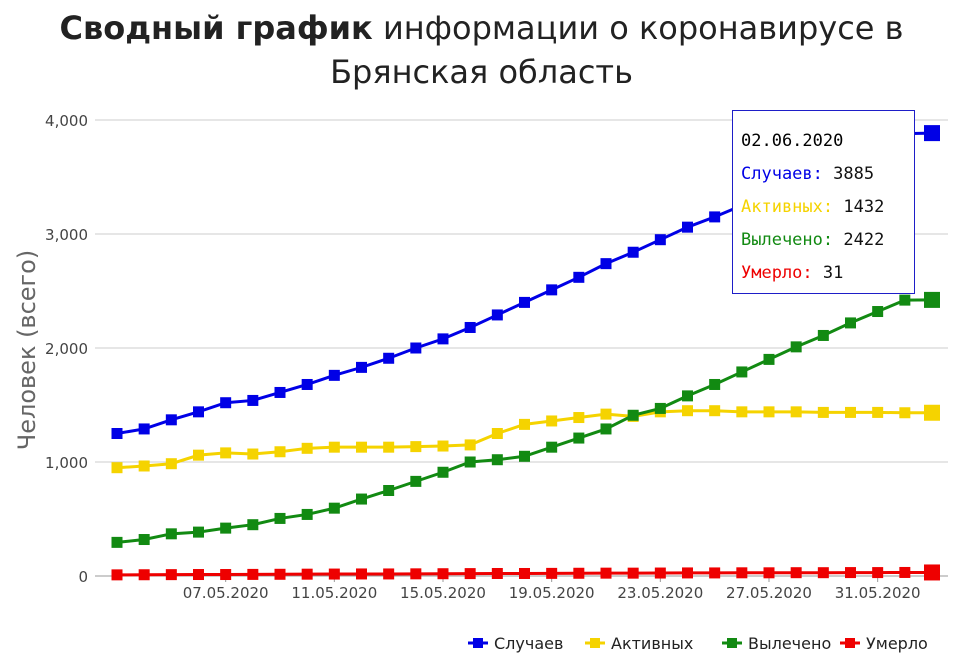 This screenshot has height=656, width=963. I want to click on chart-title-bold: Сводный график, so click(216, 28).